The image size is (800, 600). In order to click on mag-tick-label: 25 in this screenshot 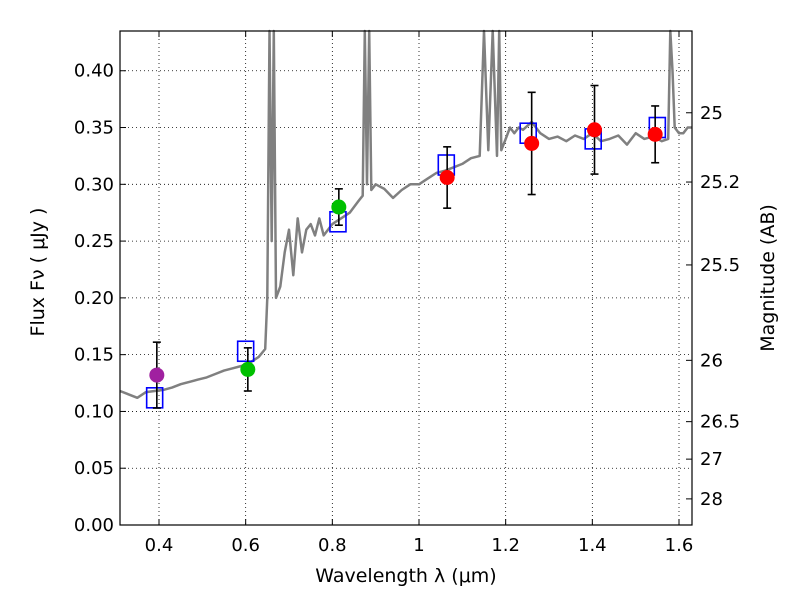, I will do `click(711, 113)`.